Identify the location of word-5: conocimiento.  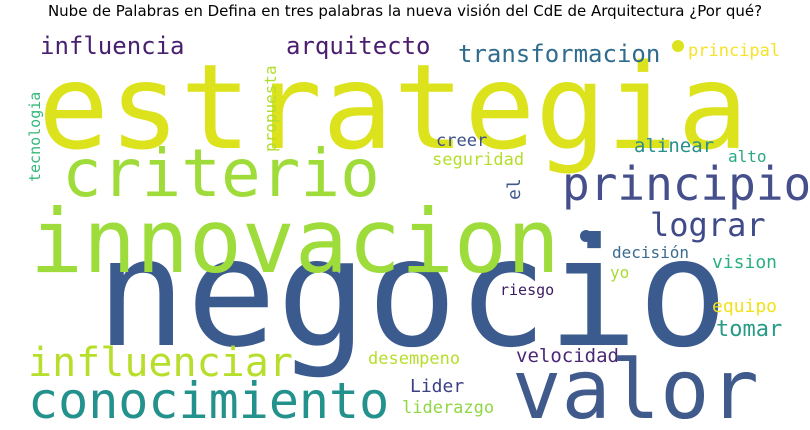
(208, 401).